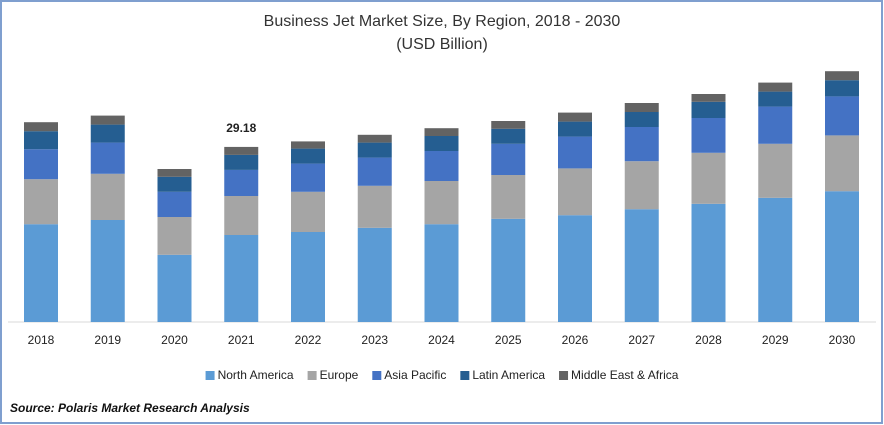 This screenshot has height=425, width=884. I want to click on x-tick-label: 2024, so click(441, 340).